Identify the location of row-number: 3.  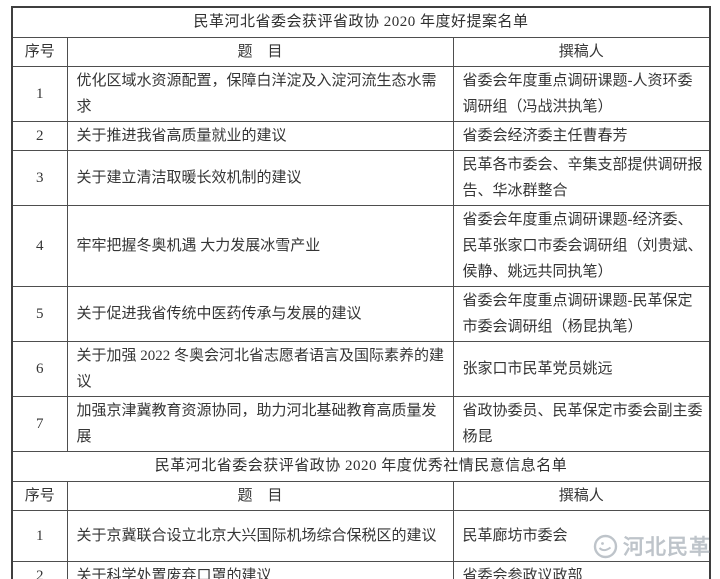
(39, 177).